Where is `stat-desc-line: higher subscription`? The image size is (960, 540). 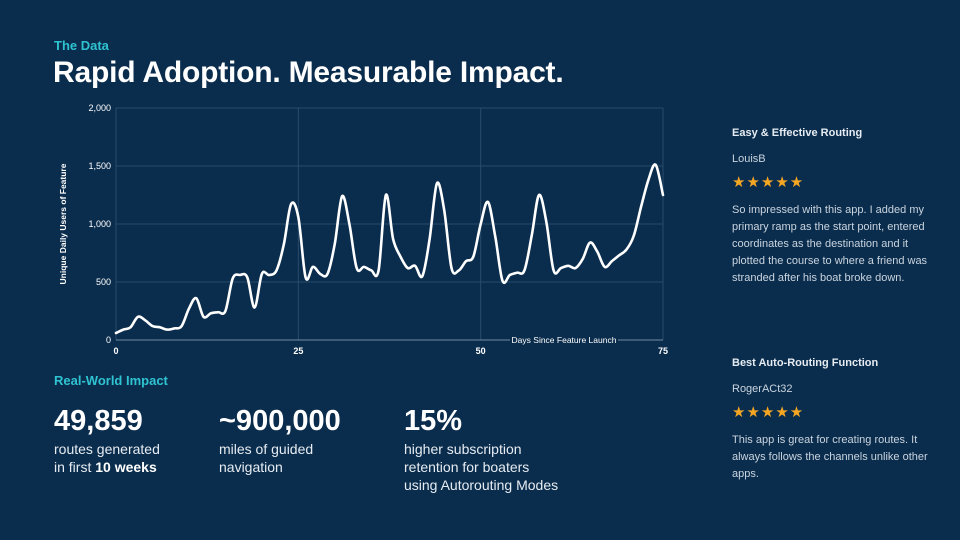 stat-desc-line: higher subscription is located at coordinates (463, 449).